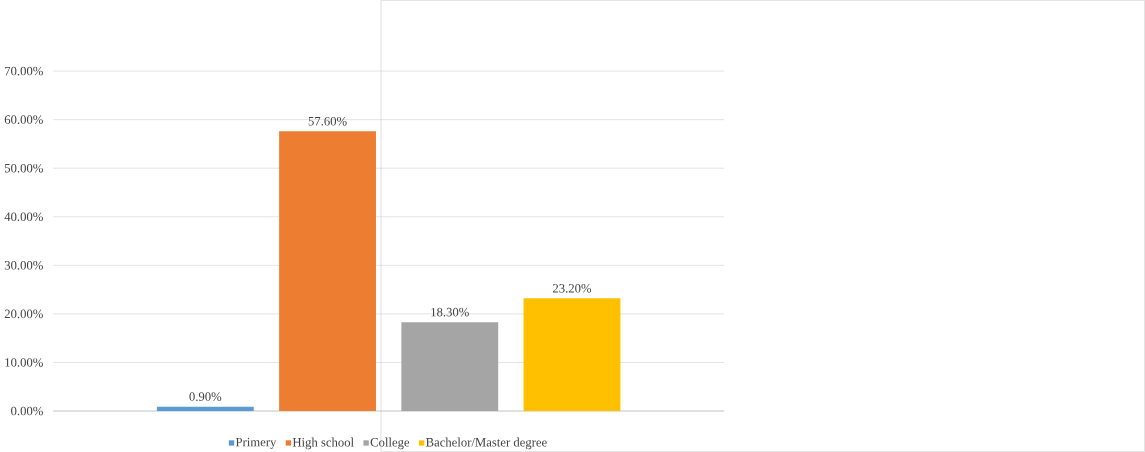 This screenshot has width=1145, height=452. I want to click on y-tick-label: 70.00%, so click(24, 71).